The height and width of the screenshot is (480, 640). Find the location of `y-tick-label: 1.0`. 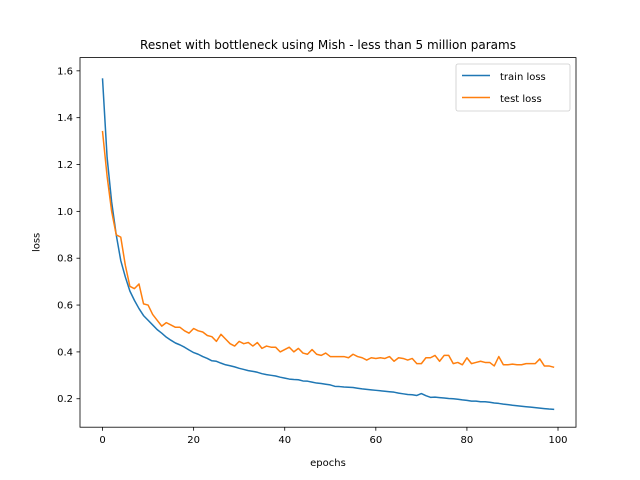

y-tick-label: 1.0 is located at coordinates (65, 212).